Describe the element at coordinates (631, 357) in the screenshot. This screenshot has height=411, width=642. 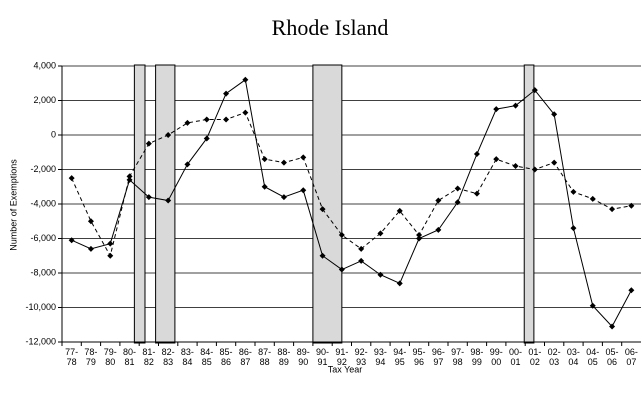
I see `x-tick-label: 06-07` at that location.